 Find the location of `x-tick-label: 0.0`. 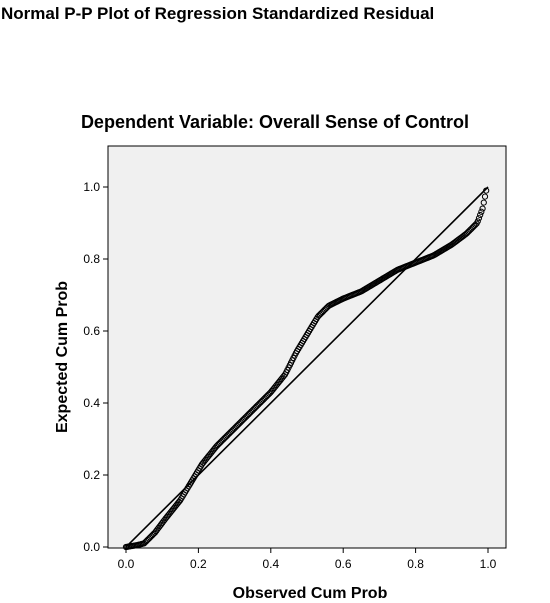

x-tick-label: 0.0 is located at coordinates (126, 564).